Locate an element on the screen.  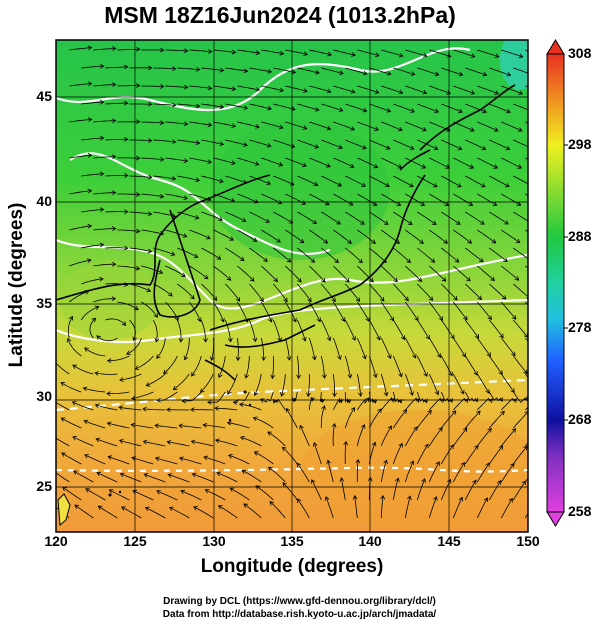
colorbar-tick-label: 298 is located at coordinates (580, 144).